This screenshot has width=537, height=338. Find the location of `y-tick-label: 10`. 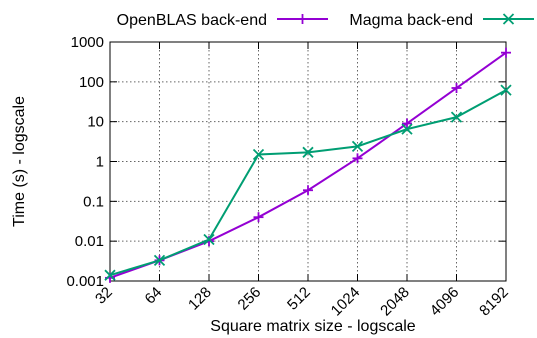

y-tick-label: 10 is located at coordinates (95, 122).